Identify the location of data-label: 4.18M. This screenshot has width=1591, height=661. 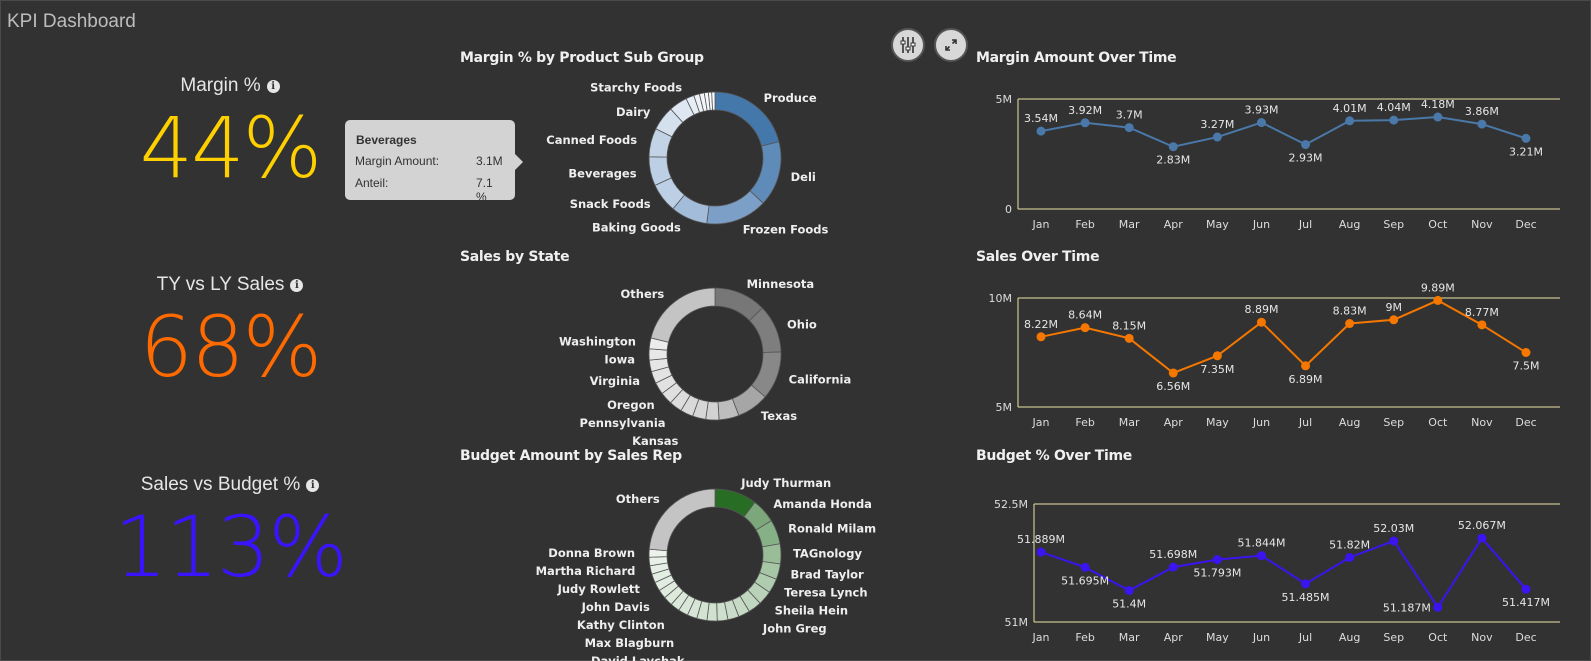
(1438, 104).